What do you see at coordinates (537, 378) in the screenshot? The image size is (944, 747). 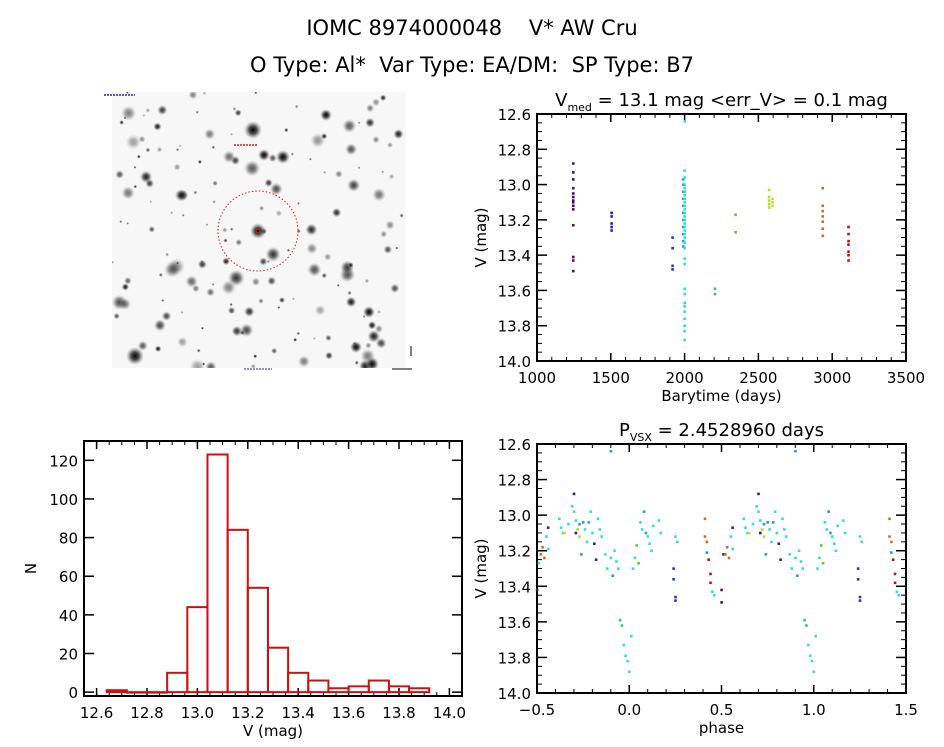 I see `x-tick-label: 1000` at bounding box center [537, 378].